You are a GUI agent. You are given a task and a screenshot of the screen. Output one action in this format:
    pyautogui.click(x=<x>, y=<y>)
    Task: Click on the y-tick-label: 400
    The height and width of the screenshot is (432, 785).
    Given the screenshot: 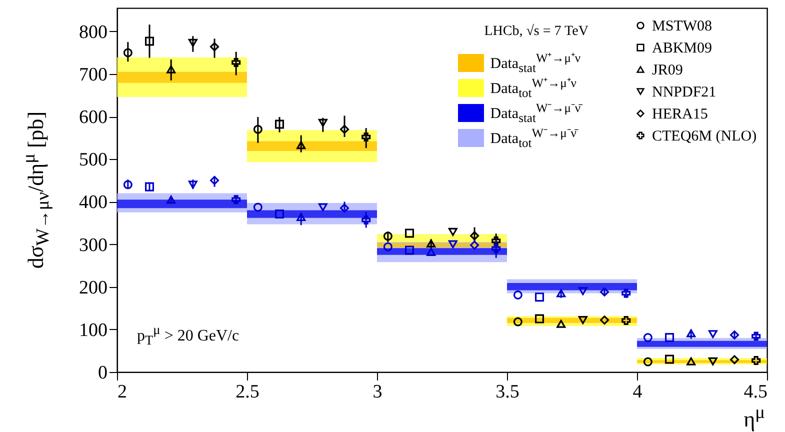 What is the action you would take?
    pyautogui.click(x=93, y=203)
    